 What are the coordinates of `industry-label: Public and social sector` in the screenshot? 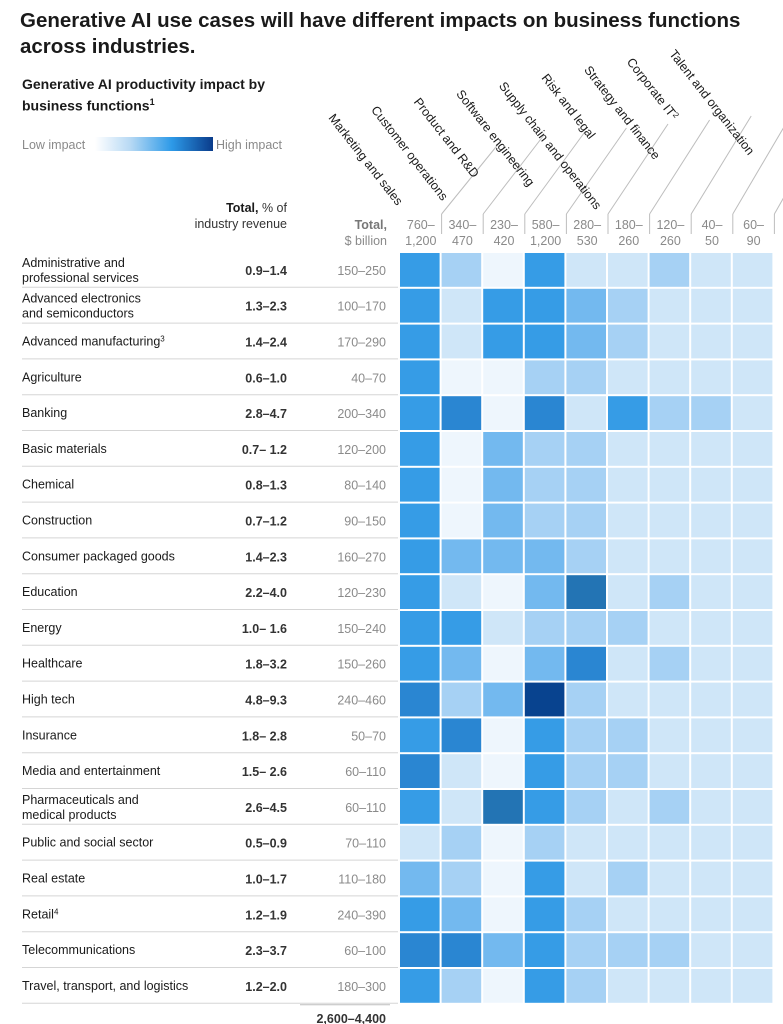 It's located at (87, 843).